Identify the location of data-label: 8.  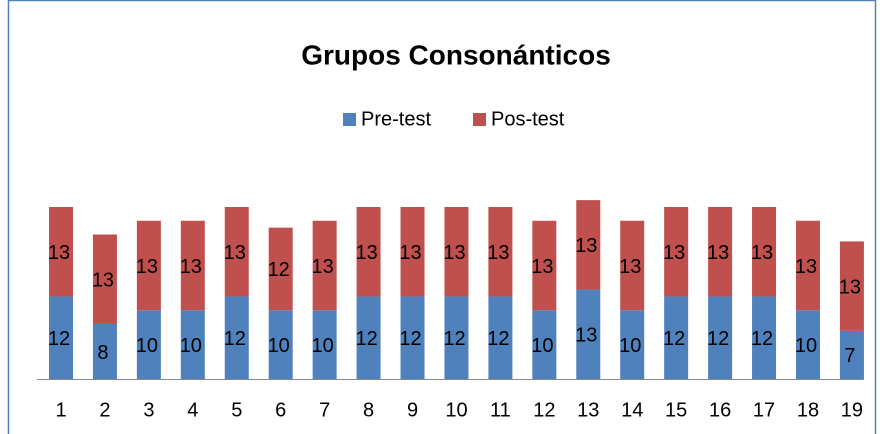
(102, 353).